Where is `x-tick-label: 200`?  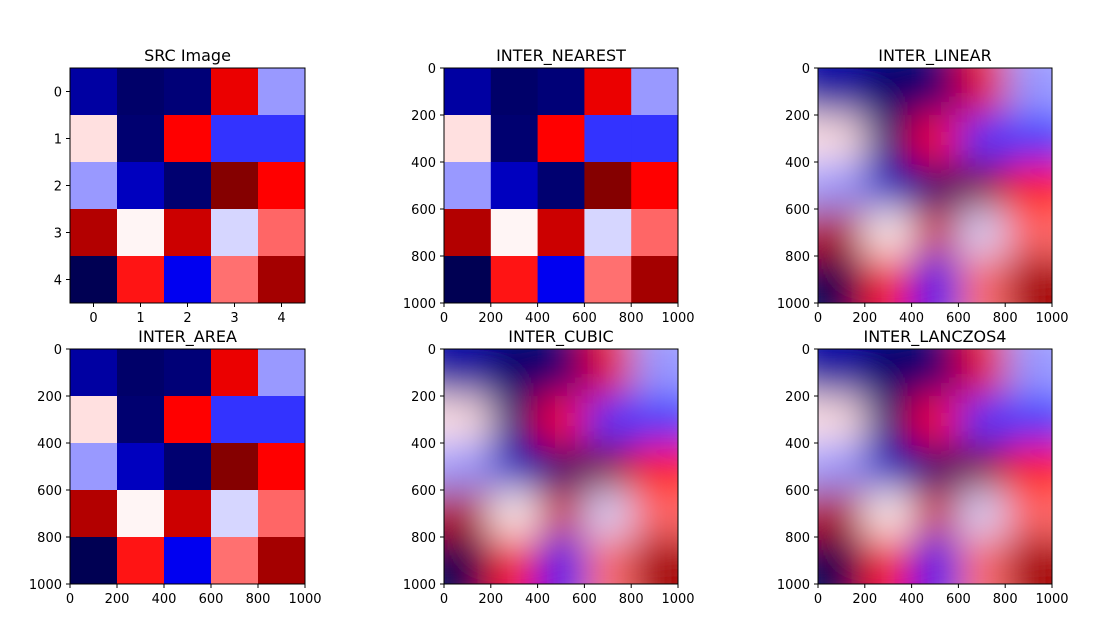 x-tick-label: 200 is located at coordinates (490, 318).